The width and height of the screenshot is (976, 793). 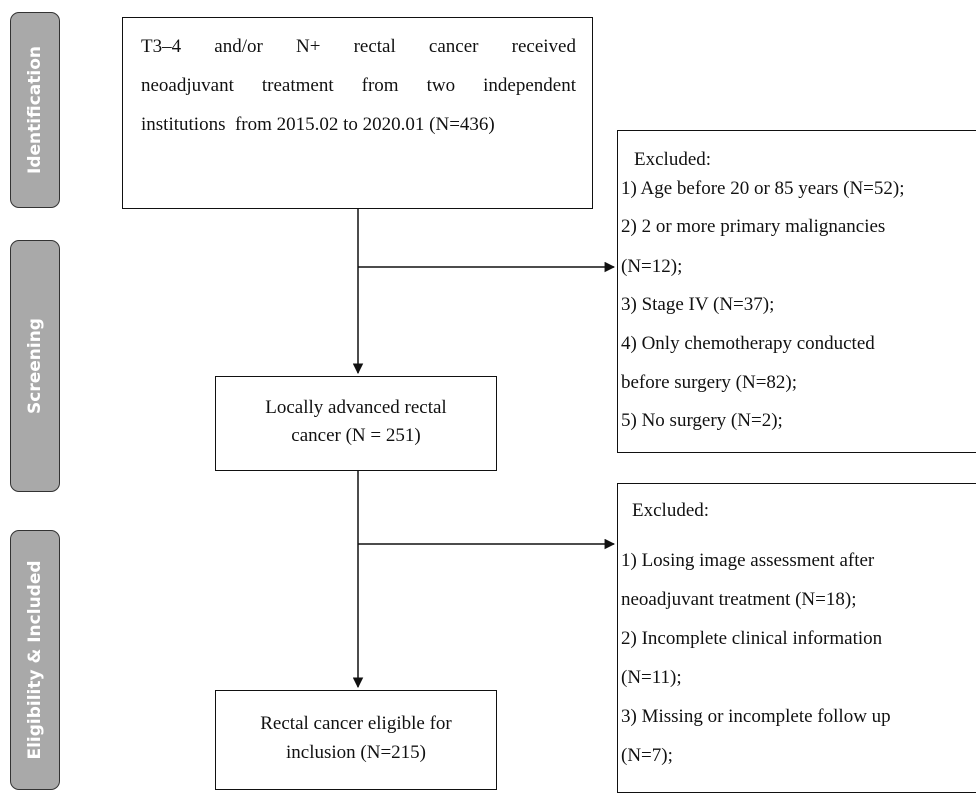 What do you see at coordinates (748, 560) in the screenshot?
I see `exclusion-text: 1) Losing image assessment after` at bounding box center [748, 560].